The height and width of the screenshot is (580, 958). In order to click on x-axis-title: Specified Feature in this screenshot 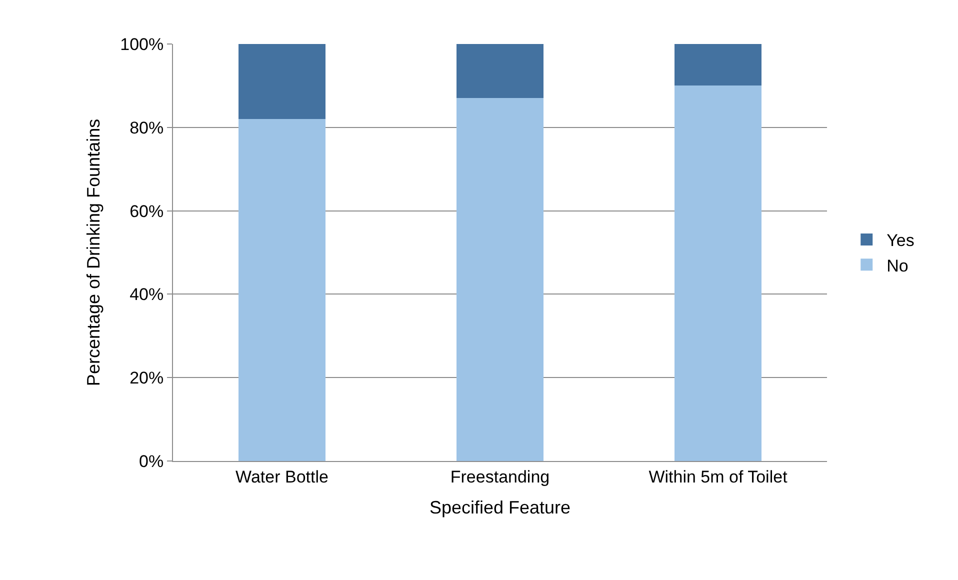, I will do `click(500, 508)`.